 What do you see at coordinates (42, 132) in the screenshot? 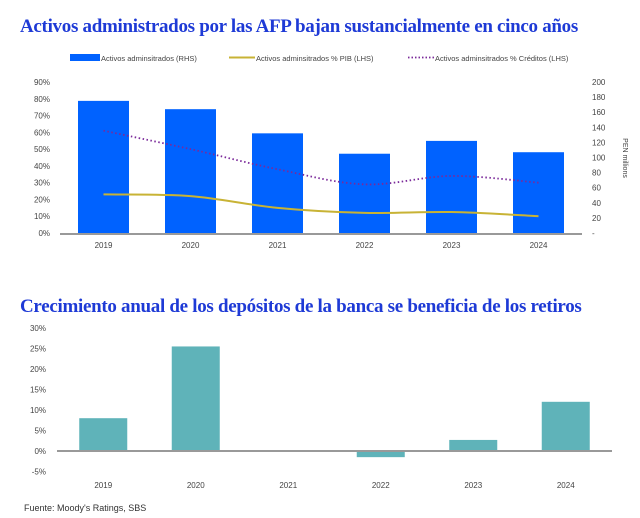
I see `left-axis-tick: 60%` at bounding box center [42, 132].